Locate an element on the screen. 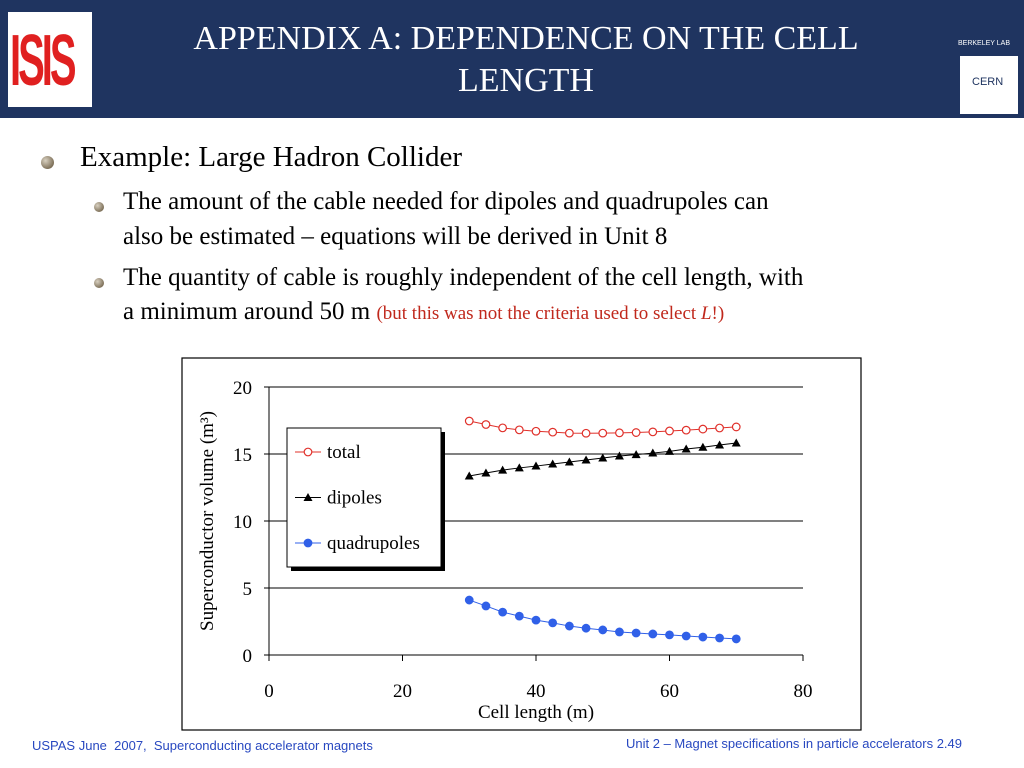 Image resolution: width=1024 pixels, height=768 pixels. y-tick-label: 15 is located at coordinates (242, 455).